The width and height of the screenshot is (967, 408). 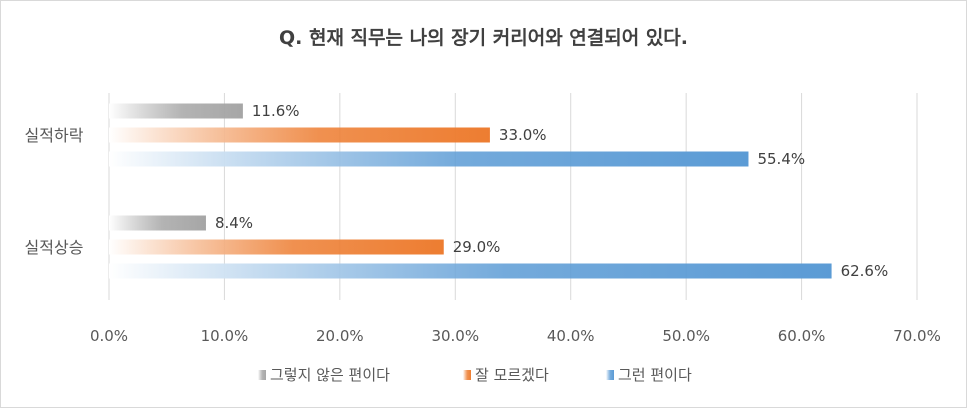 What do you see at coordinates (483, 38) in the screenshot?
I see `chart-title: Q. 현재 직무는 나의 장기 커리어와 연결되어 있다.` at bounding box center [483, 38].